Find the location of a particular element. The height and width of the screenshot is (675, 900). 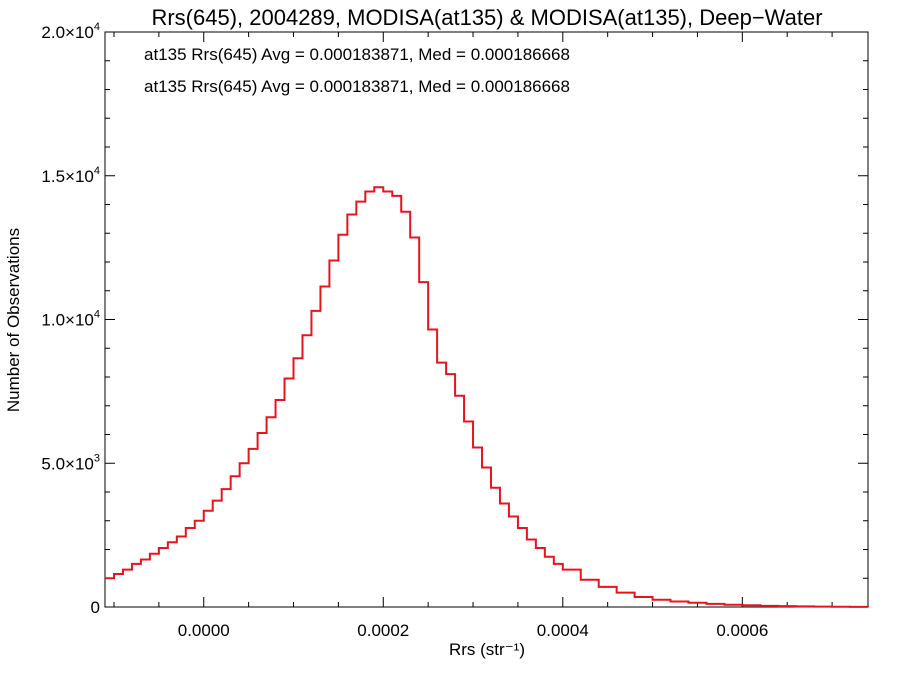

y-axis-label: Number of Observations is located at coordinates (13, 320).